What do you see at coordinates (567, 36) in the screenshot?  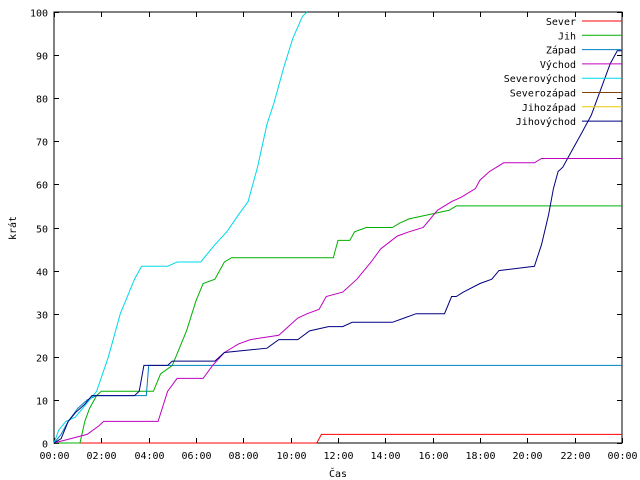 I see `legend-label: Jih` at bounding box center [567, 36].